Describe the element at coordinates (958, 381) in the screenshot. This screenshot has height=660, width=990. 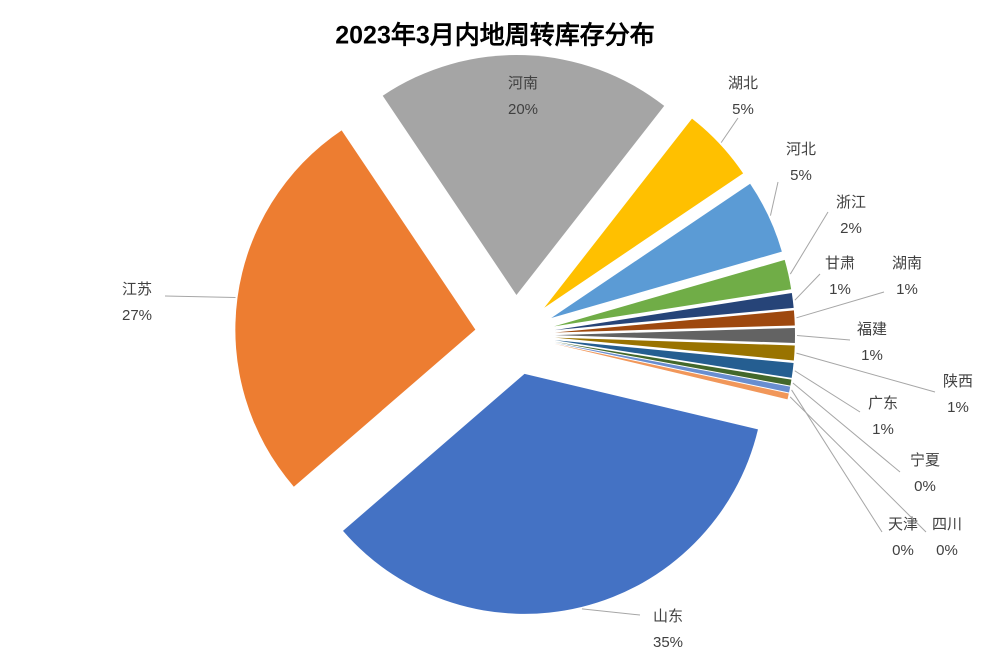
I see `data-label-name: 陕西` at that location.